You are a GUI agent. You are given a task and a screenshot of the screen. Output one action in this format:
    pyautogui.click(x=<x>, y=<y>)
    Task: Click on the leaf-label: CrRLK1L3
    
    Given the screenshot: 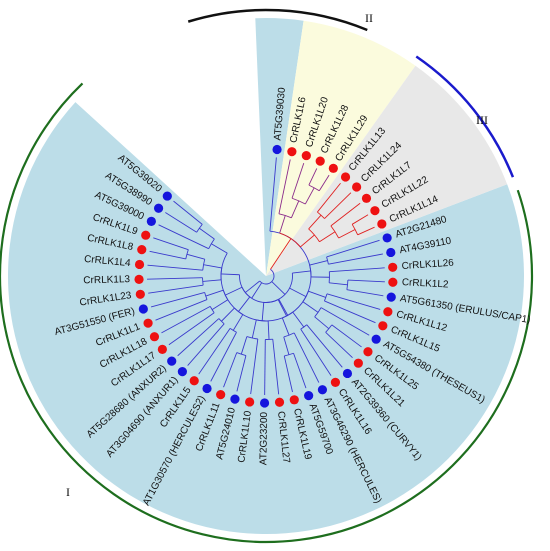 What is the action you would take?
    pyautogui.click(x=106, y=280)
    